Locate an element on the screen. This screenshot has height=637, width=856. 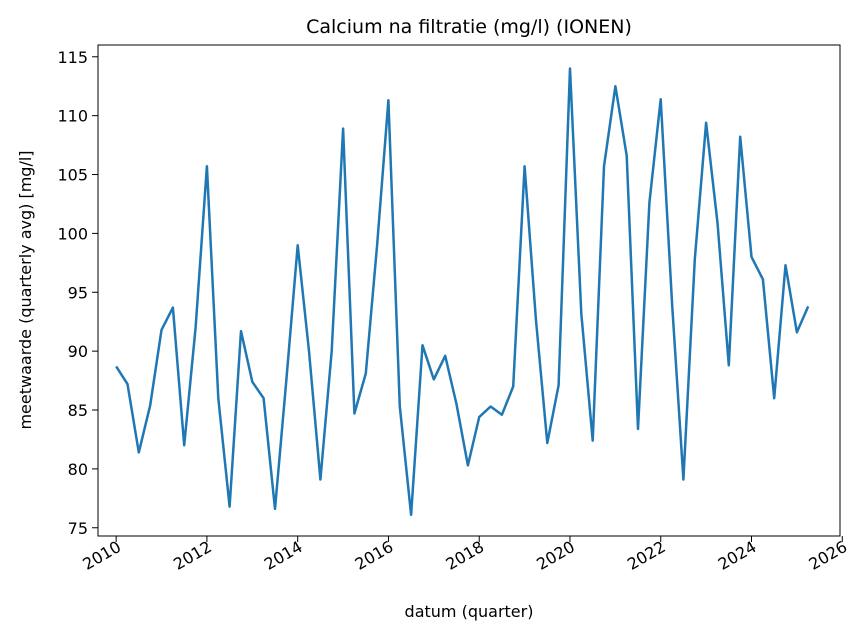
y-tick-label: 95 is located at coordinates (78, 292).